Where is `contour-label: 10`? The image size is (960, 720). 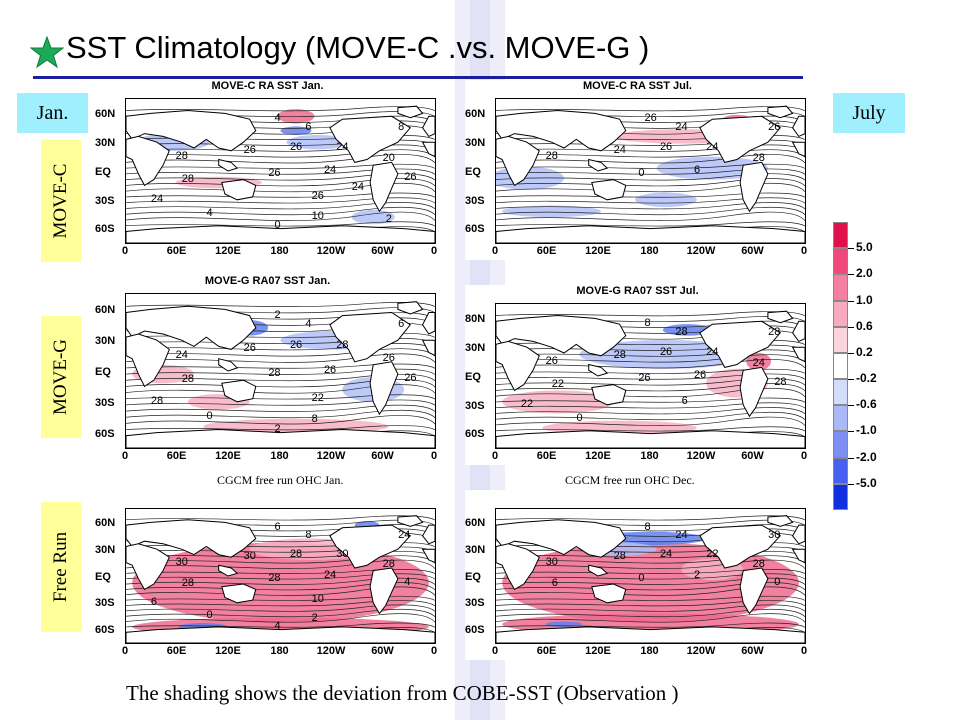 contour-label: 10 is located at coordinates (317, 599).